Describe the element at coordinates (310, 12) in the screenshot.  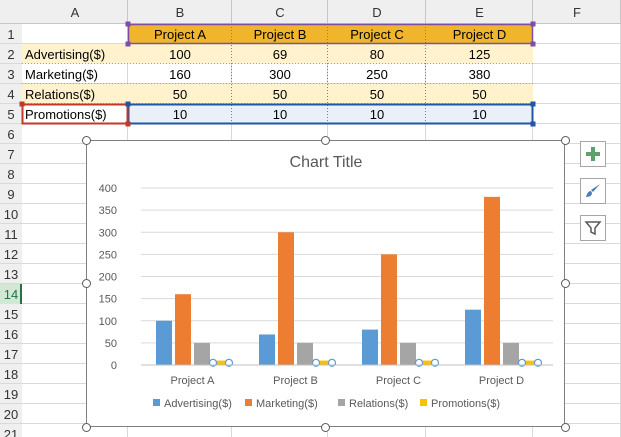
I see `column-header-bar` at that location.